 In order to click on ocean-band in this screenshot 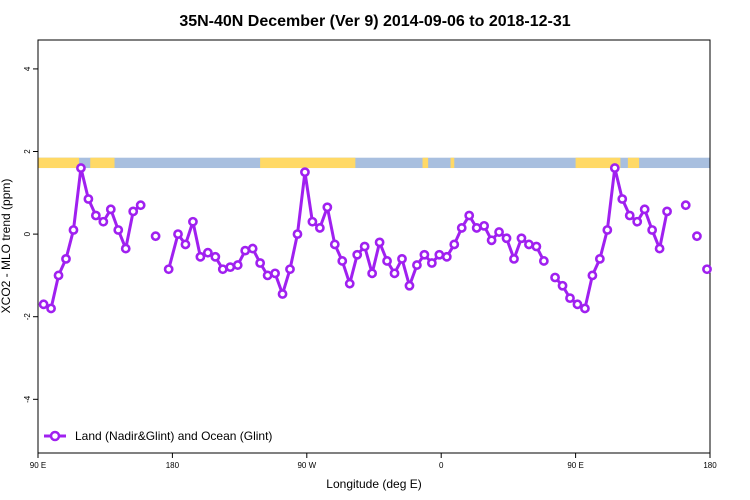, I will do `click(374, 163)`.